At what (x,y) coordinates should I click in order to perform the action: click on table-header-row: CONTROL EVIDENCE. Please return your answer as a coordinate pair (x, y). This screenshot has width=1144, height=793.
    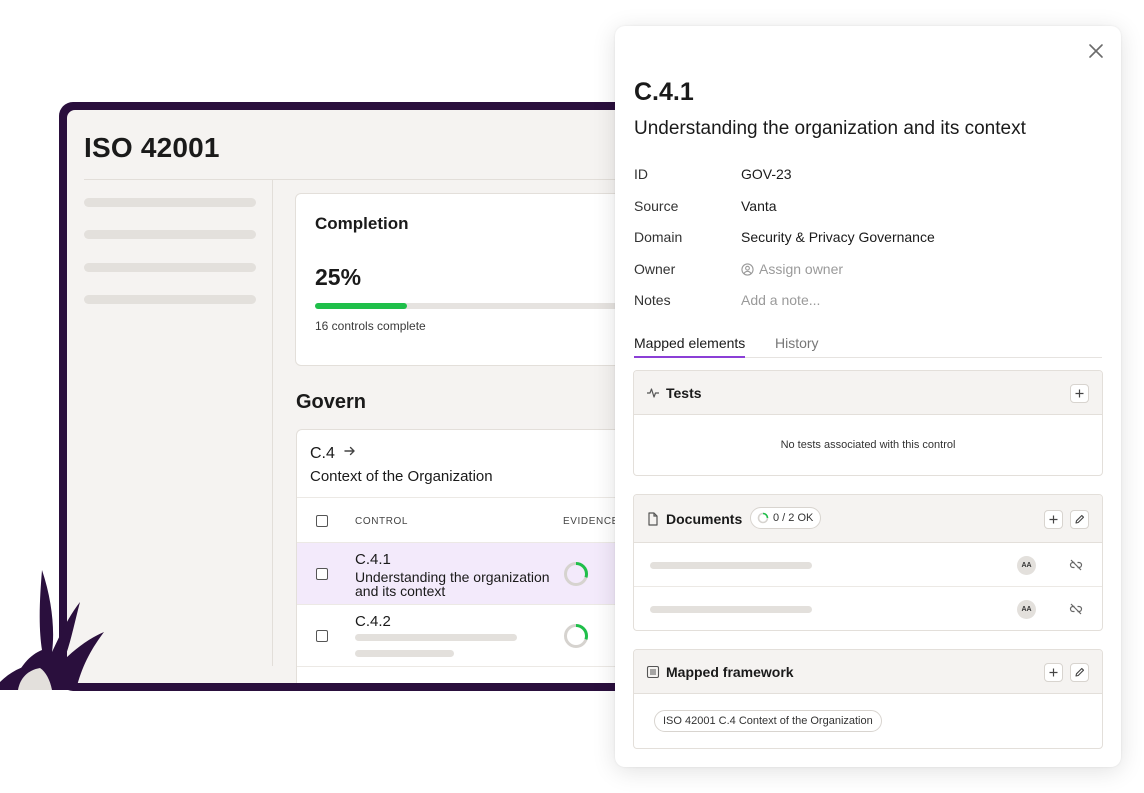
    Looking at the image, I should click on (486, 520).